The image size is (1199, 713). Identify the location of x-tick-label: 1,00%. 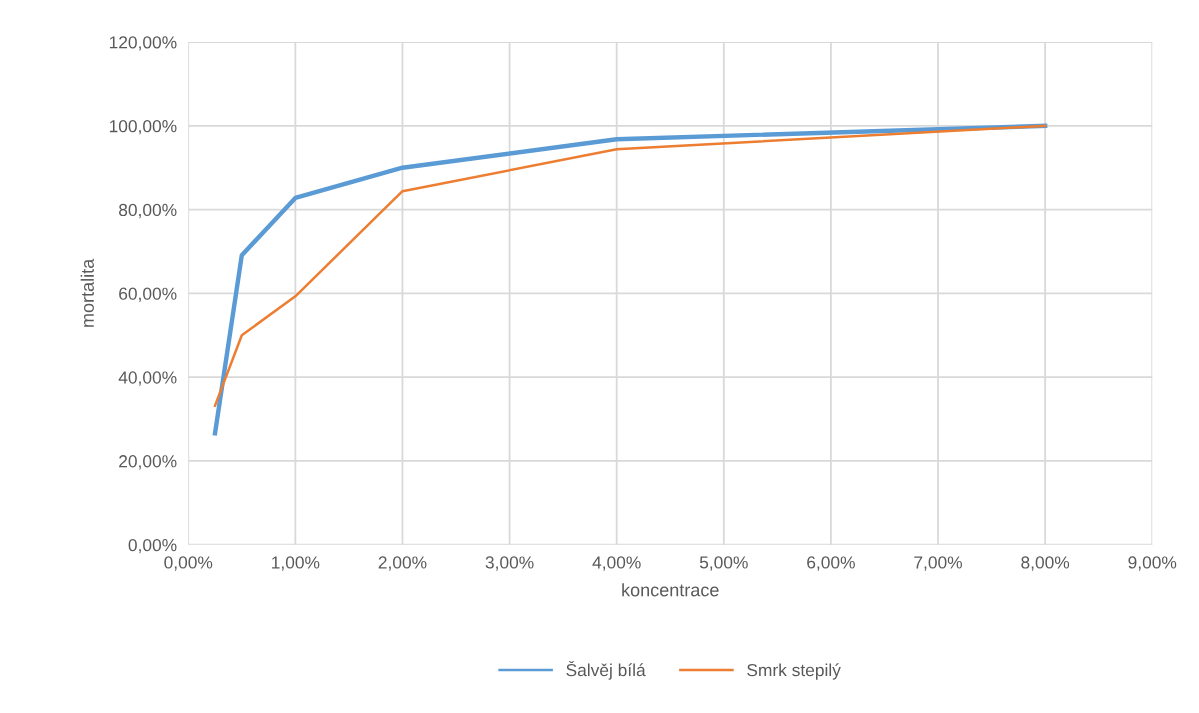
(296, 563).